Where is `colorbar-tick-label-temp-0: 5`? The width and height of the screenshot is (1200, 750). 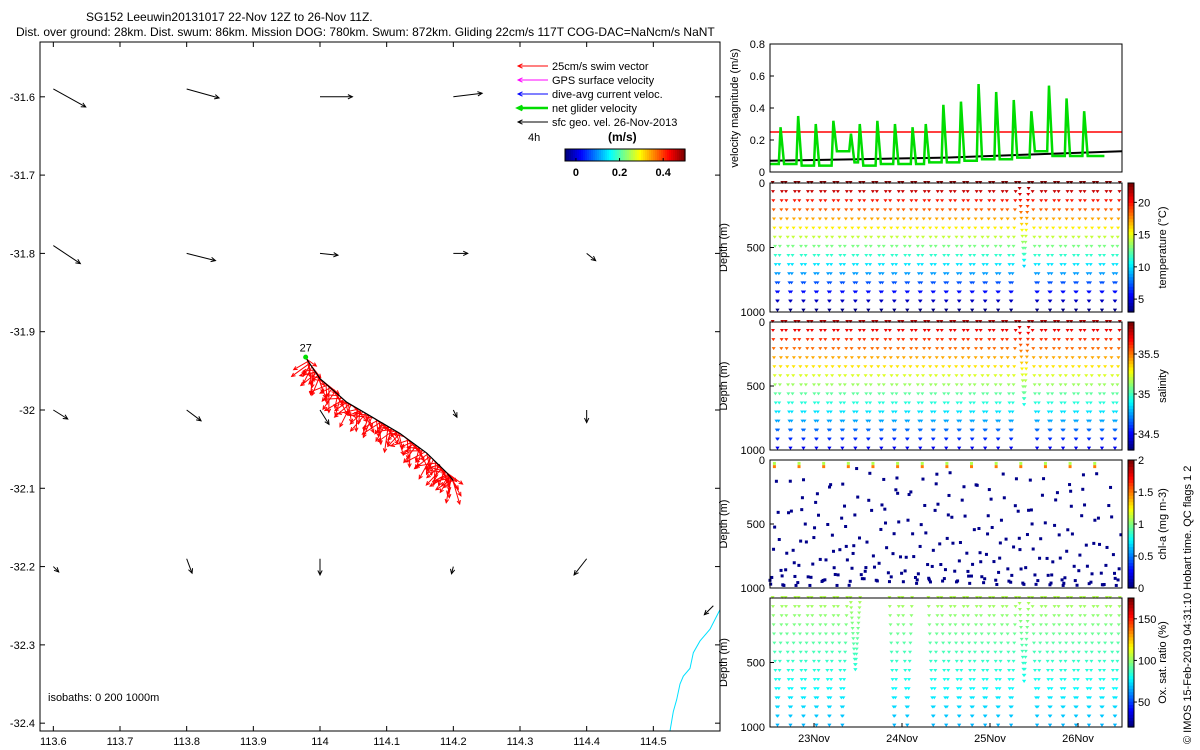 colorbar-tick-label-temp-0: 5 is located at coordinates (1141, 300).